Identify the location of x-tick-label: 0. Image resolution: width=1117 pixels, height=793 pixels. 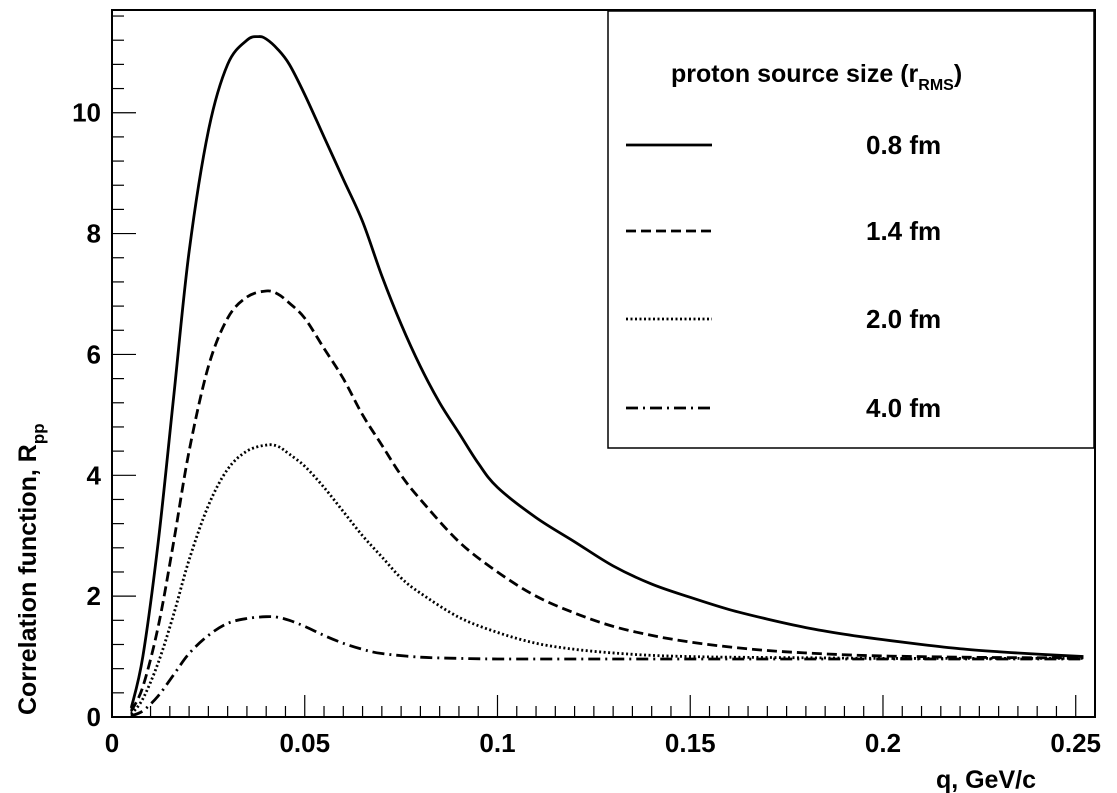
(112, 743).